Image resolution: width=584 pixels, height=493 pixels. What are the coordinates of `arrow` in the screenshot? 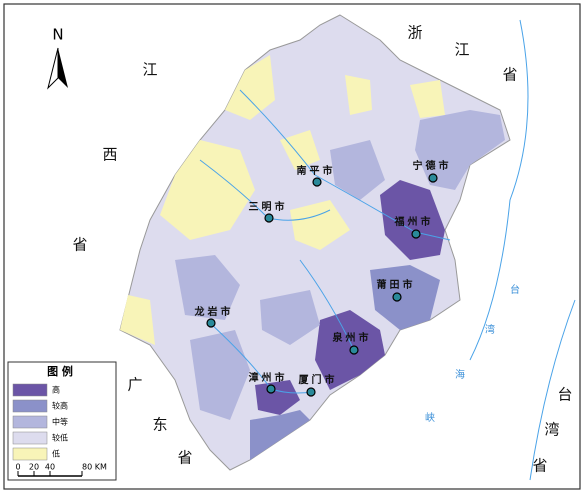 It's located at (63, 68).